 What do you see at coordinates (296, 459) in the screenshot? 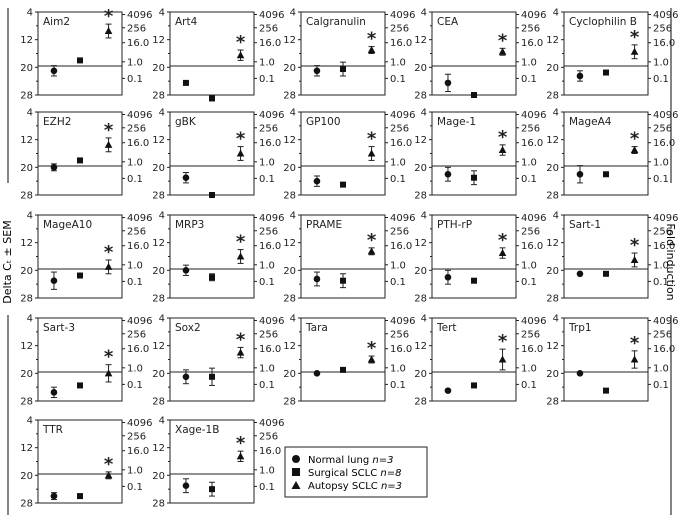
I see `legend-marker-circle` at bounding box center [296, 459].